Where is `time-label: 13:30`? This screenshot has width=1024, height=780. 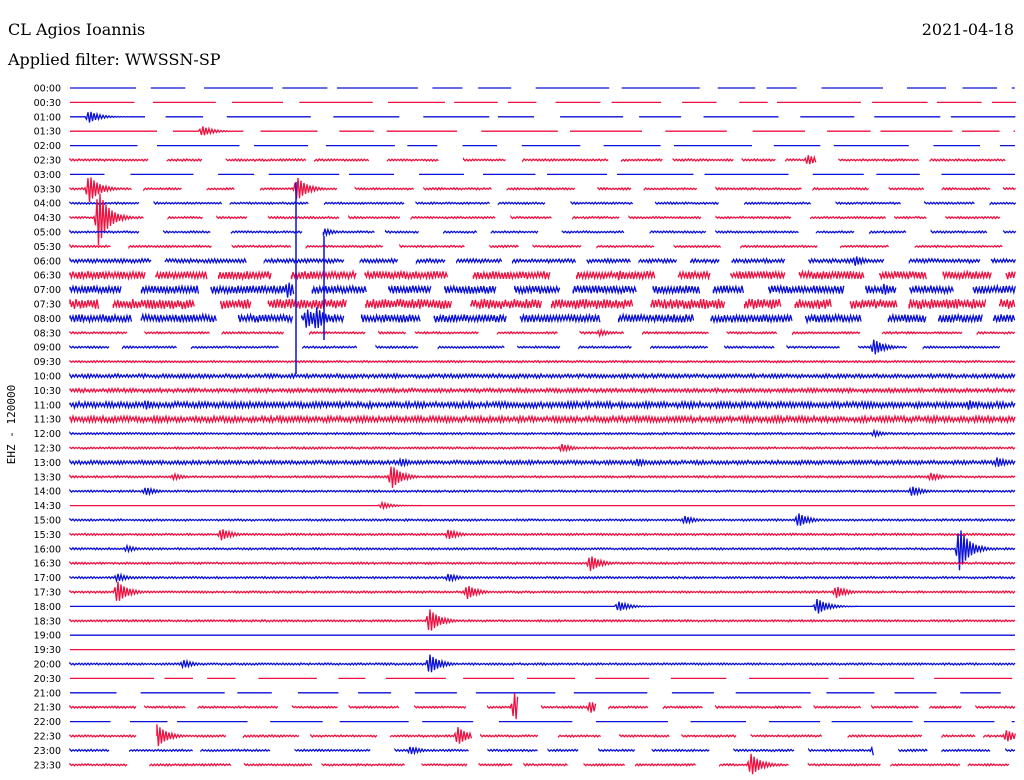 time-label: 13:30 is located at coordinates (47, 477).